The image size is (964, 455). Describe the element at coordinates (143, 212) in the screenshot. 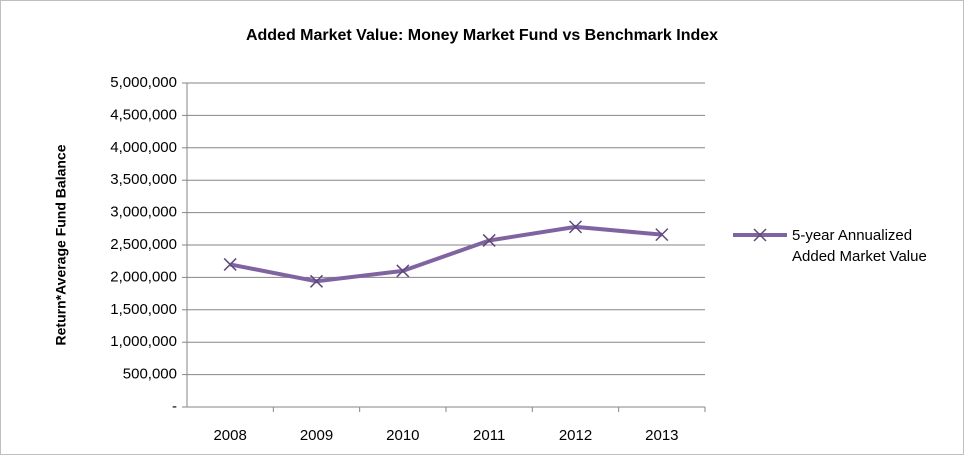

I see `y-tick-label: 3,000,000` at that location.